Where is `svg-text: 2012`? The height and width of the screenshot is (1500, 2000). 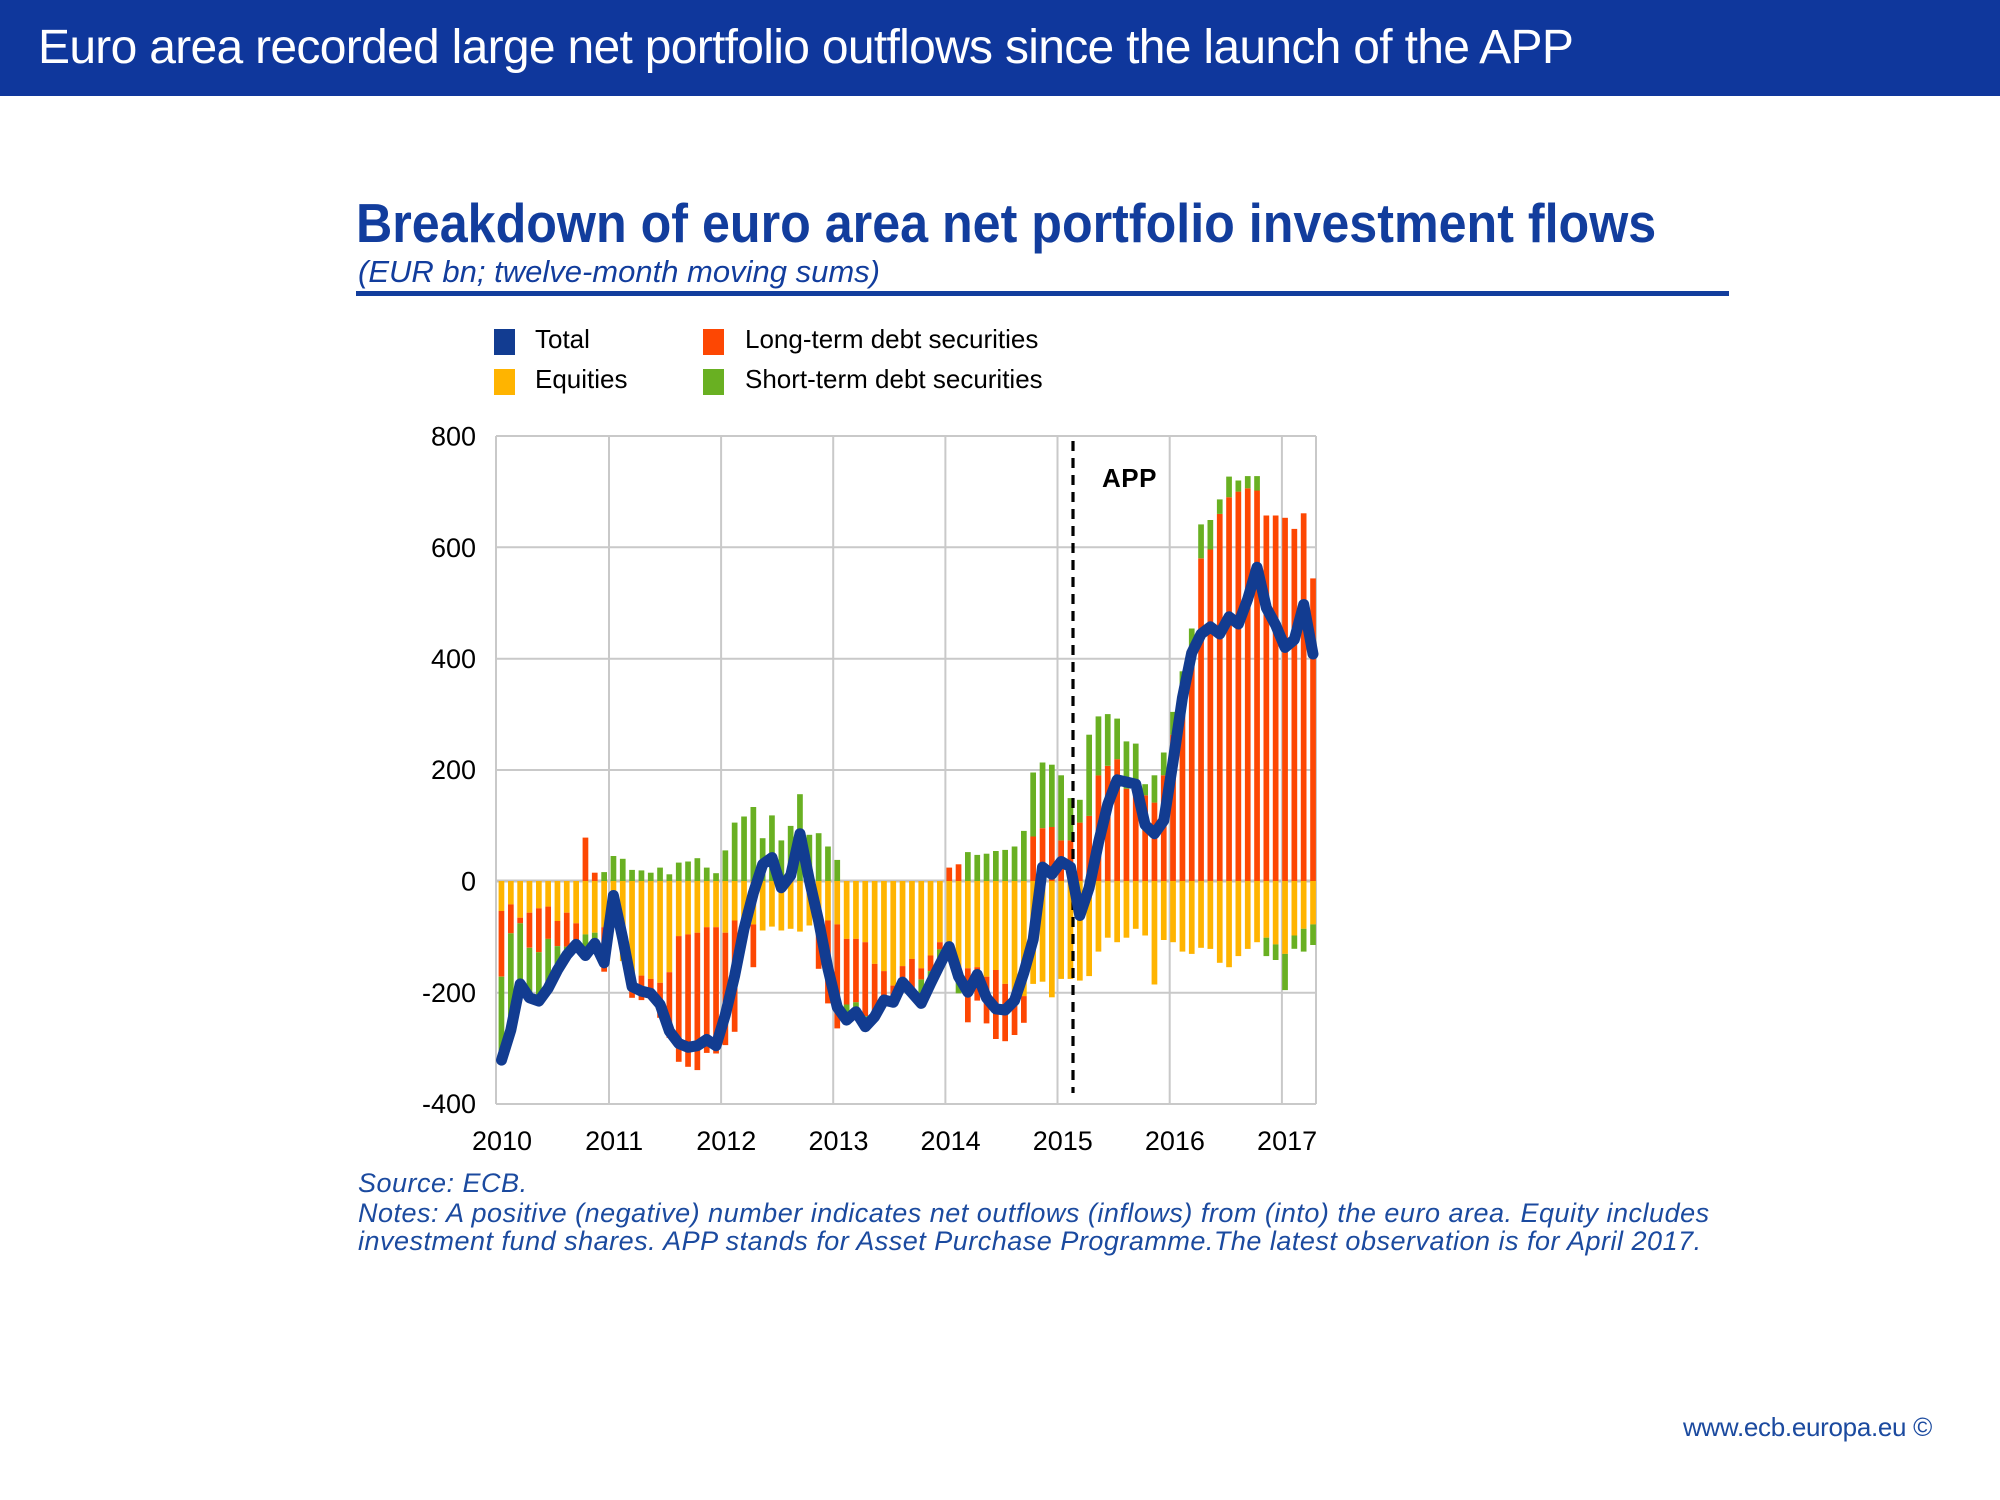
svg-text: 2012 is located at coordinates (726, 1141).